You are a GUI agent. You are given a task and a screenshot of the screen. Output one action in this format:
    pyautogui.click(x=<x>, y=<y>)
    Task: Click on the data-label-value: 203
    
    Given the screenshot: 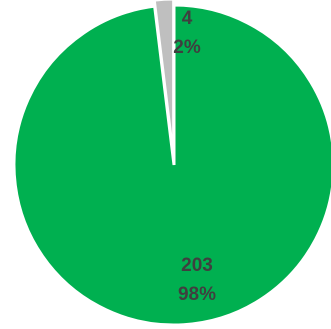 What is the action you would take?
    pyautogui.click(x=197, y=265)
    